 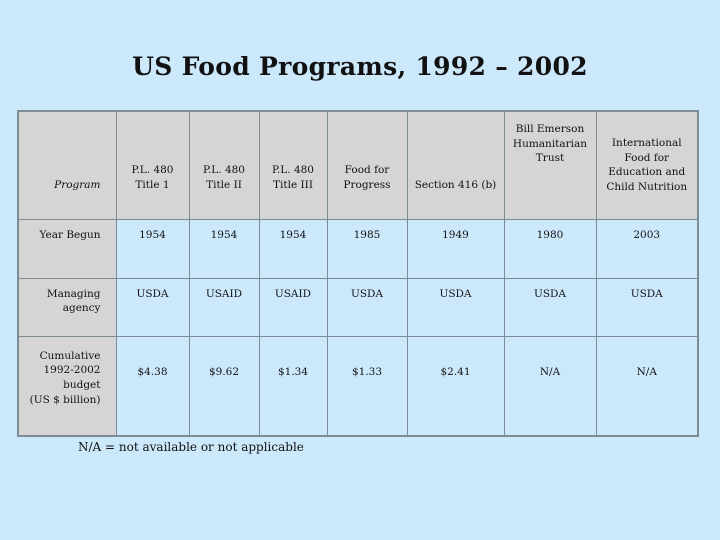 What do you see at coordinates (293, 386) in the screenshot?
I see `data-cell: $1.34` at bounding box center [293, 386].